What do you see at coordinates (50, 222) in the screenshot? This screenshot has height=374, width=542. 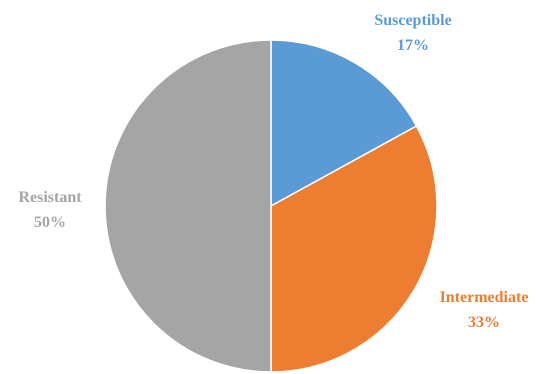 I see `slice-value-label-resistant: 50%` at bounding box center [50, 222].